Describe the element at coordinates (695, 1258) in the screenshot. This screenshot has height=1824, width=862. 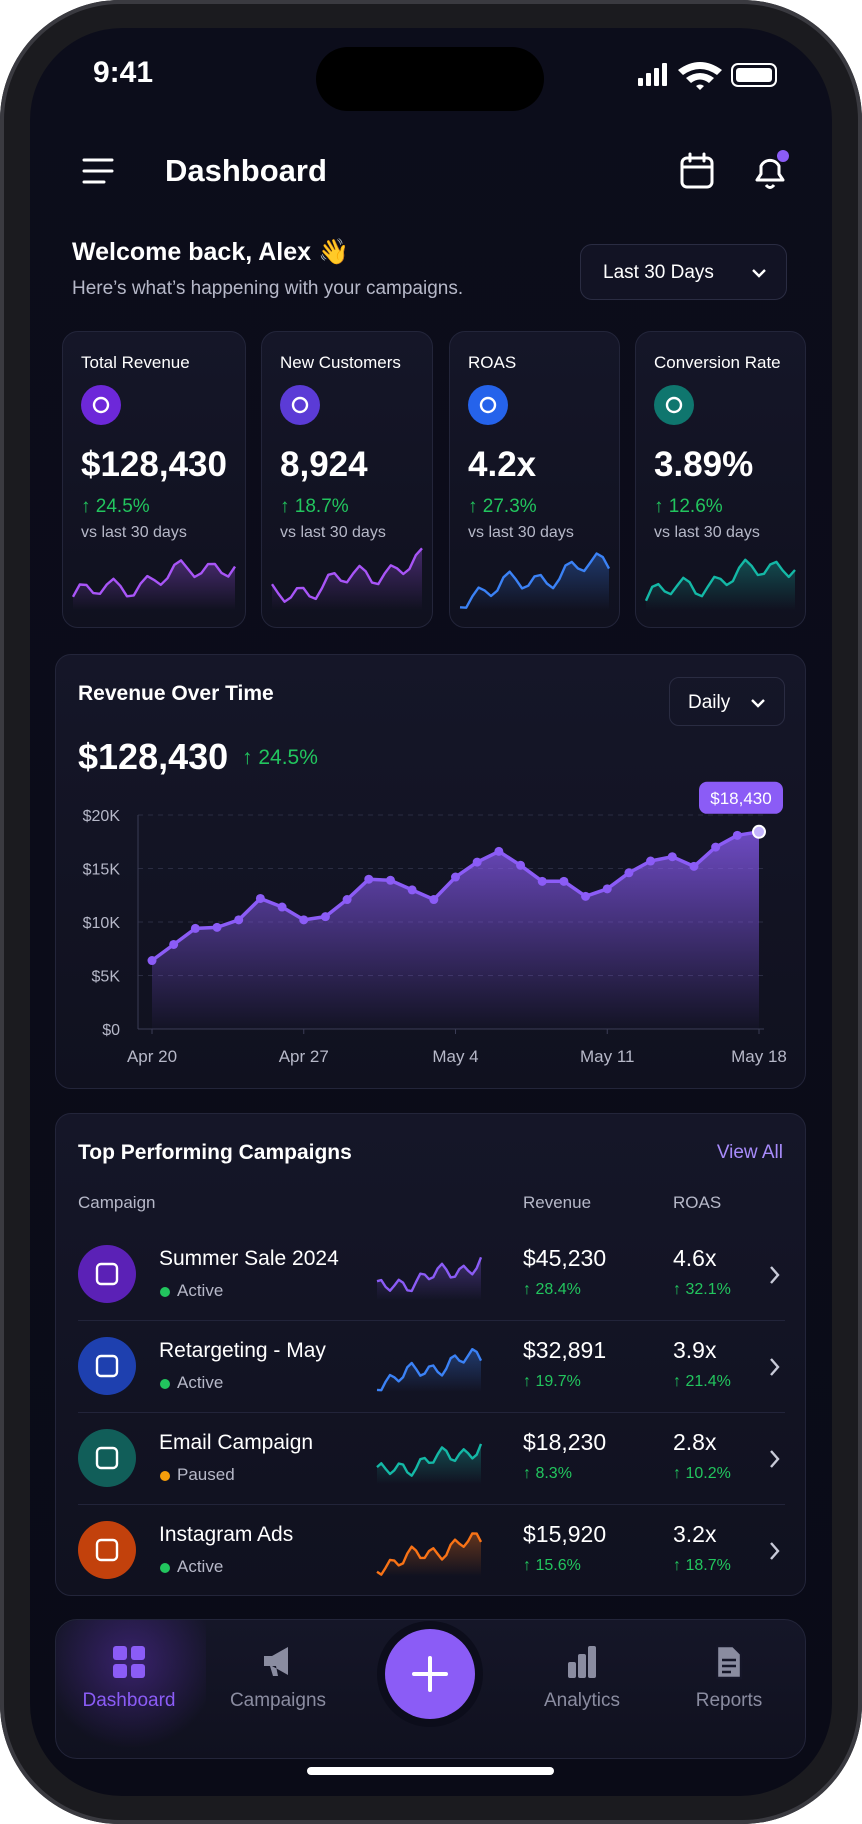
I see `campaign-roas: 4.6x` at that location.